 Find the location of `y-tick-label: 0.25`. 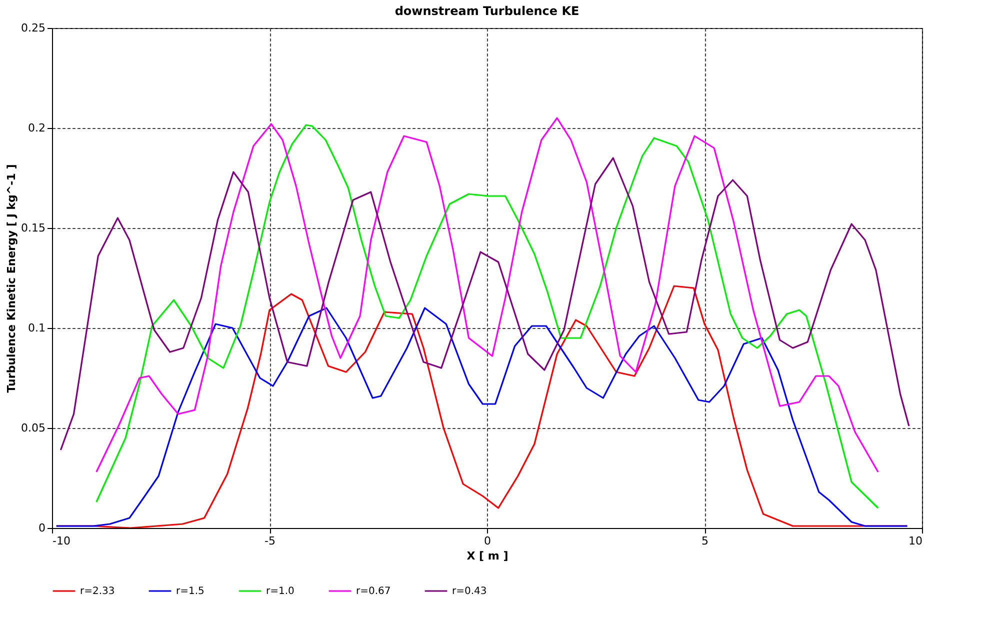

y-tick-label: 0.25 is located at coordinates (33, 28).